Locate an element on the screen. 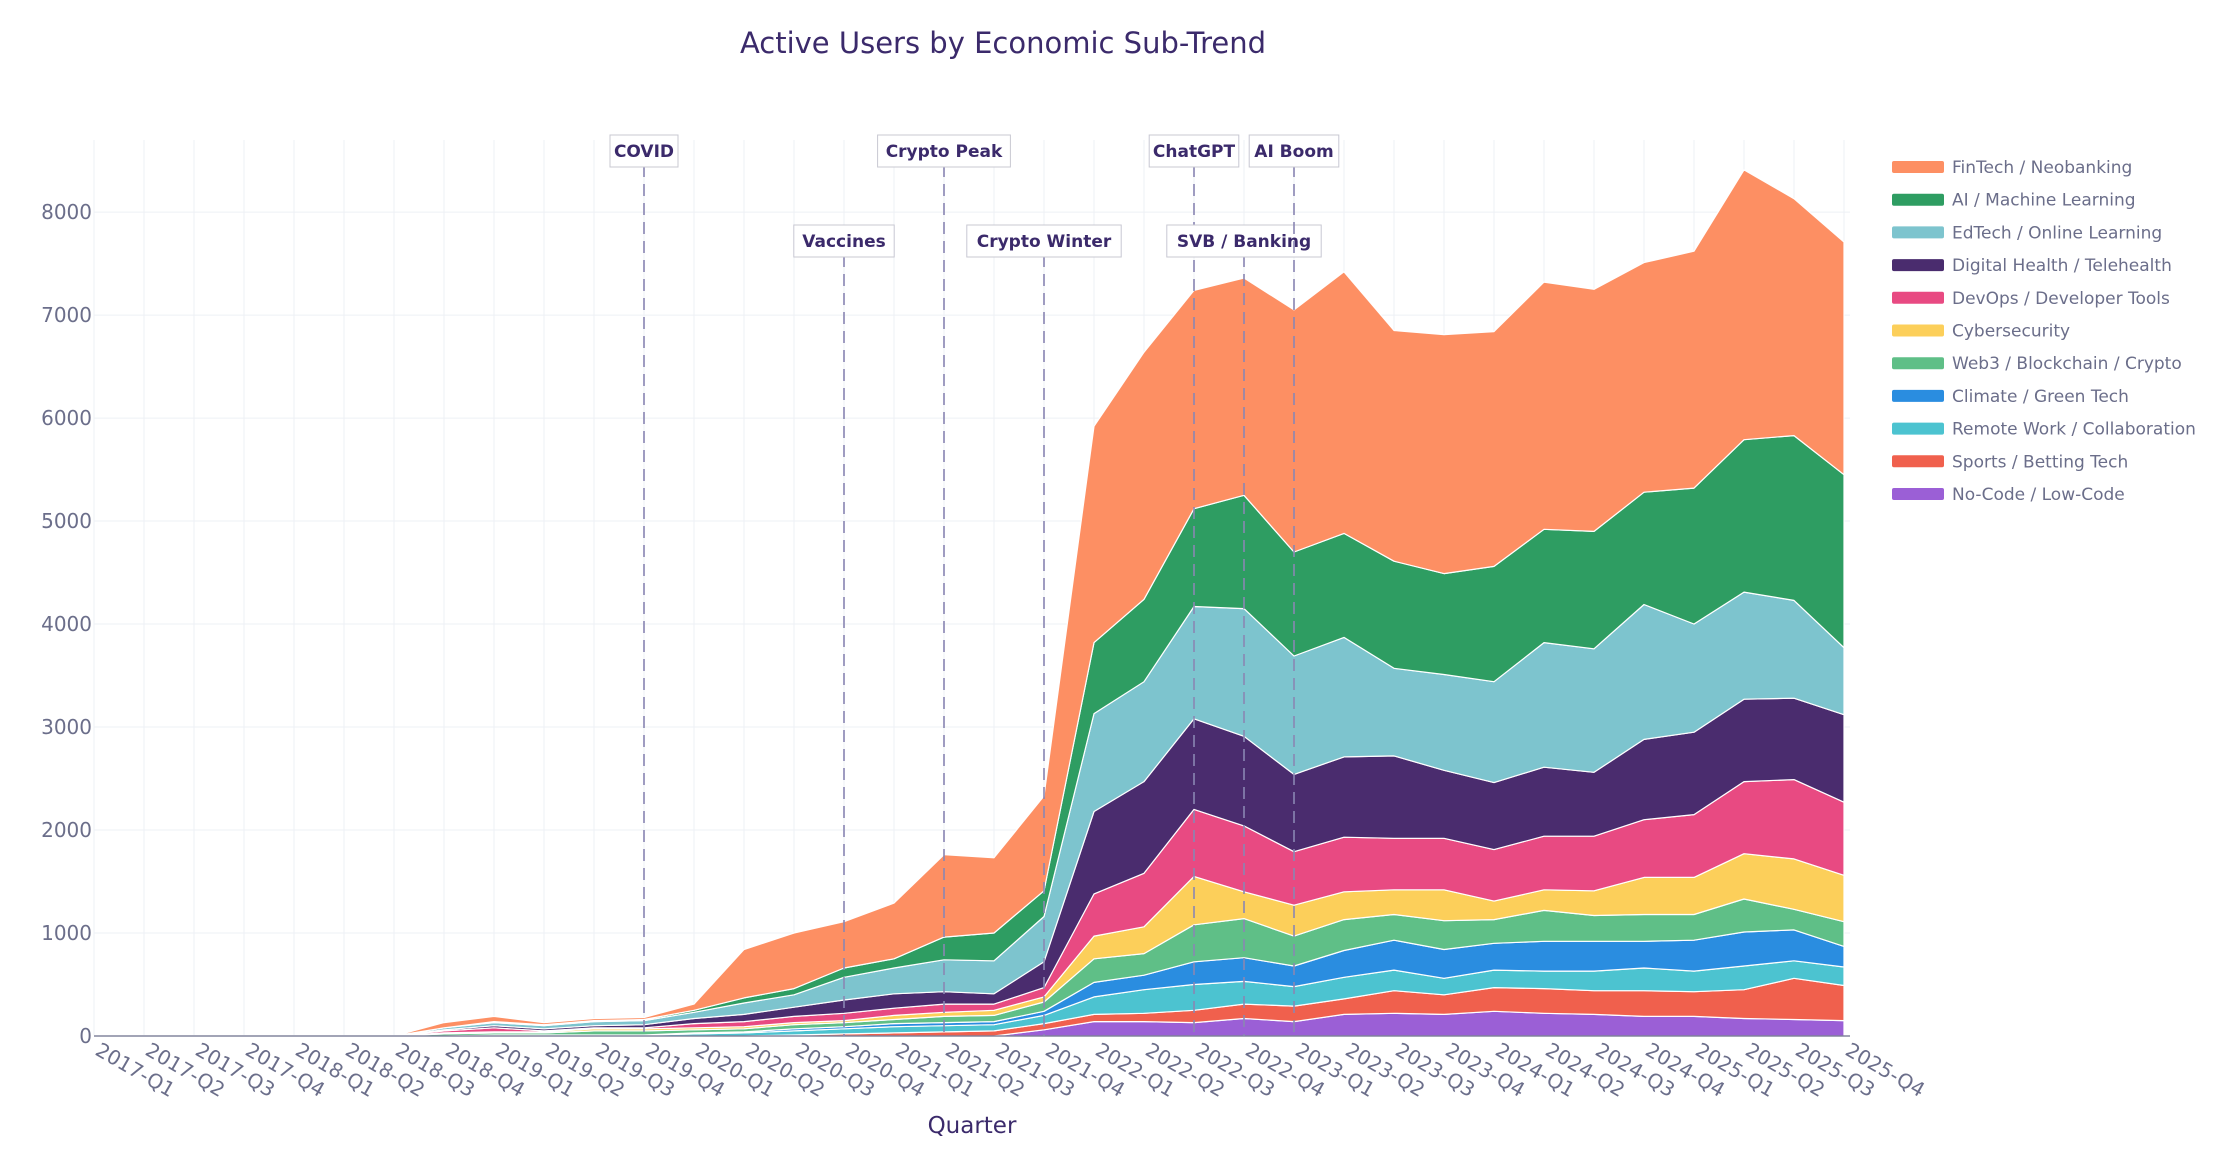 Image resolution: width=2216 pixels, height=1156 pixels. legend-item: Sports / Betting Tech is located at coordinates (2010, 462).